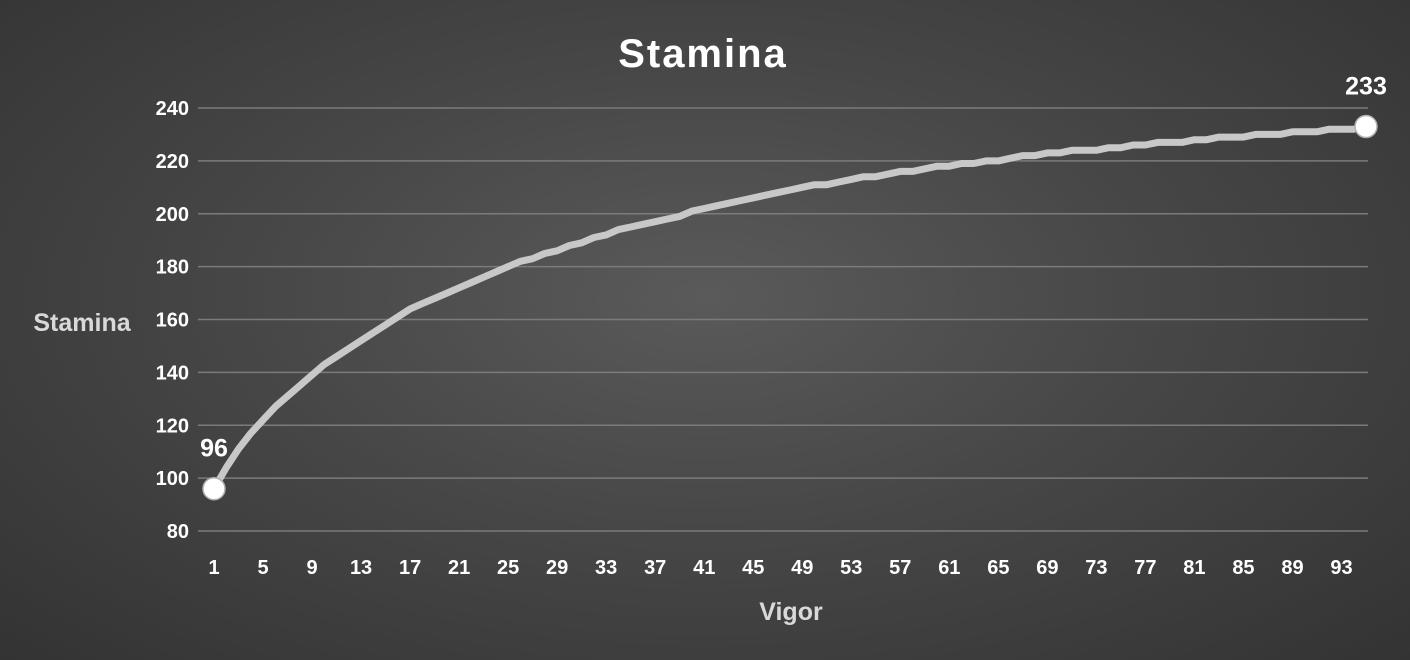  I want to click on y-tick-label: 180, so click(172, 268).